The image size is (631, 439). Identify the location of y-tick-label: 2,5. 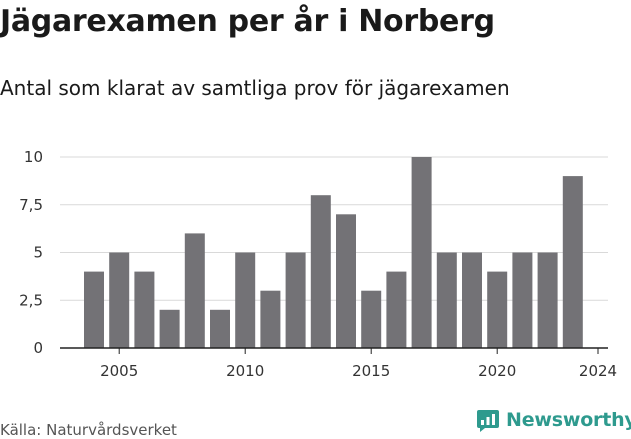
(31, 300).